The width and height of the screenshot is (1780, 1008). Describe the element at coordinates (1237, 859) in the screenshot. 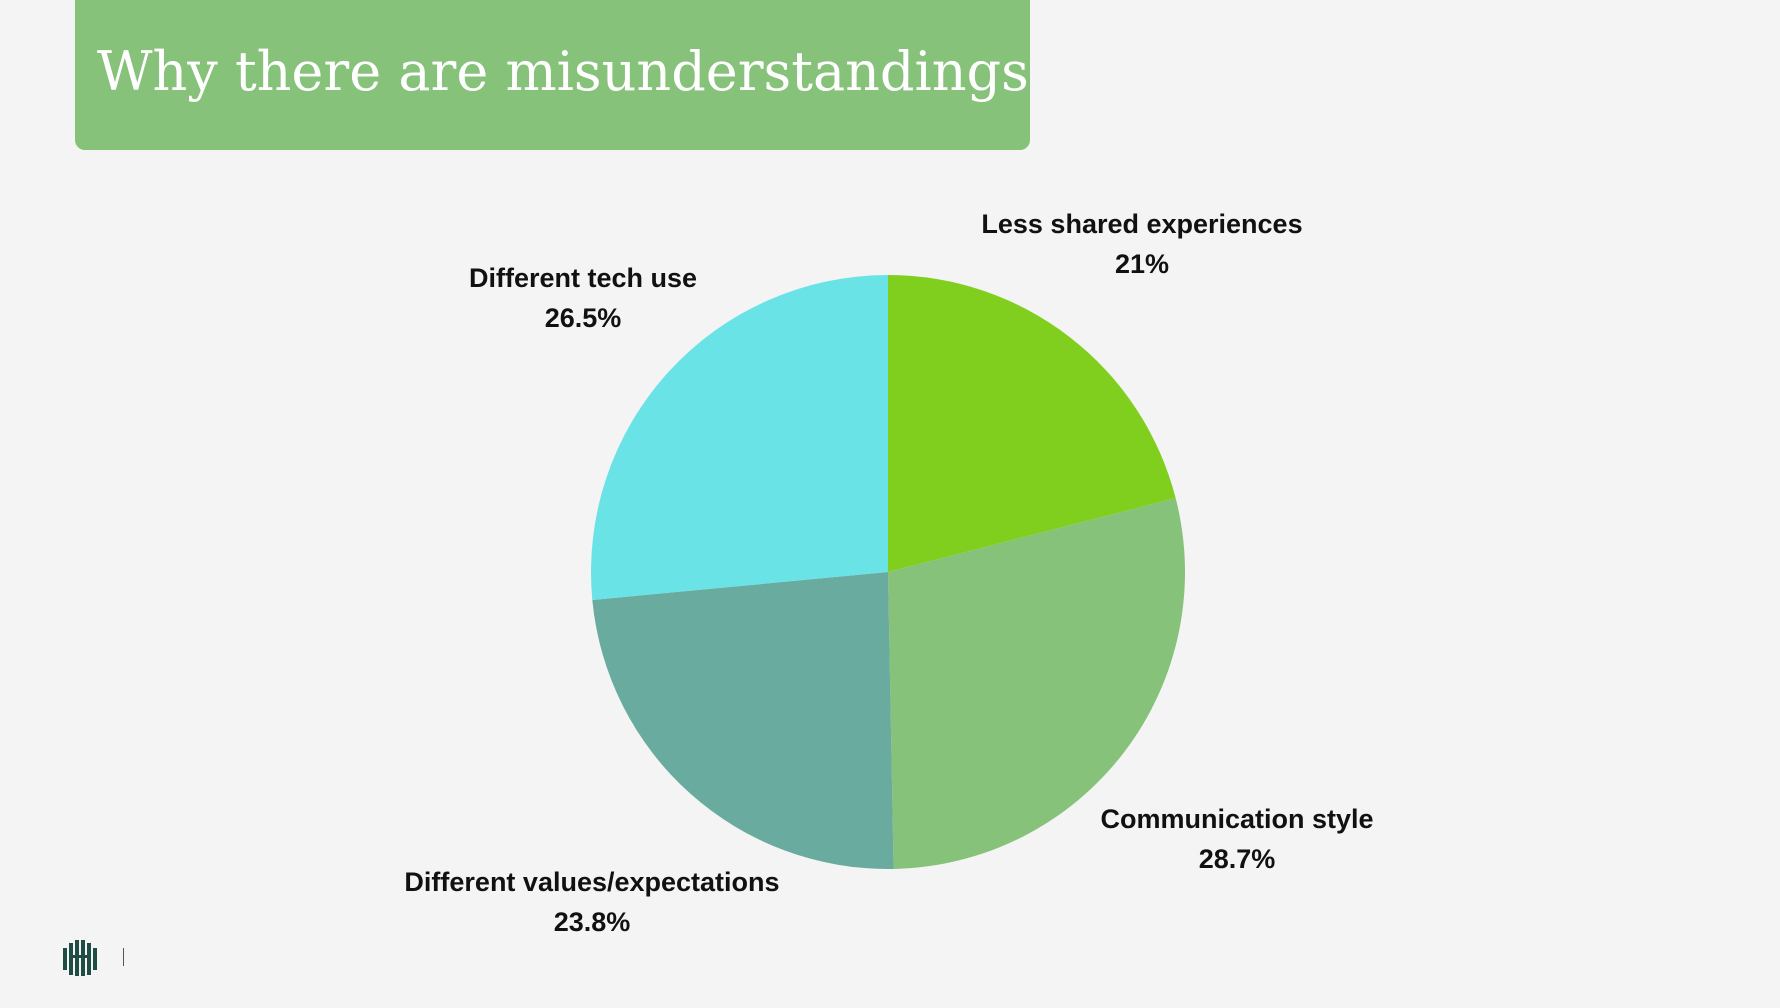

I see `slice-value-communication-style: 28.7%` at that location.